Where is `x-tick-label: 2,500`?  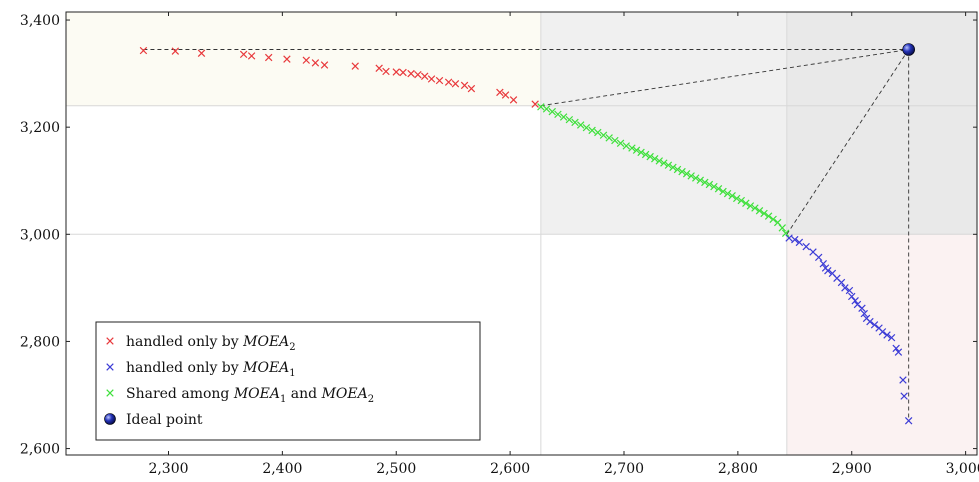
x-tick-label: 2,500 is located at coordinates (396, 469).